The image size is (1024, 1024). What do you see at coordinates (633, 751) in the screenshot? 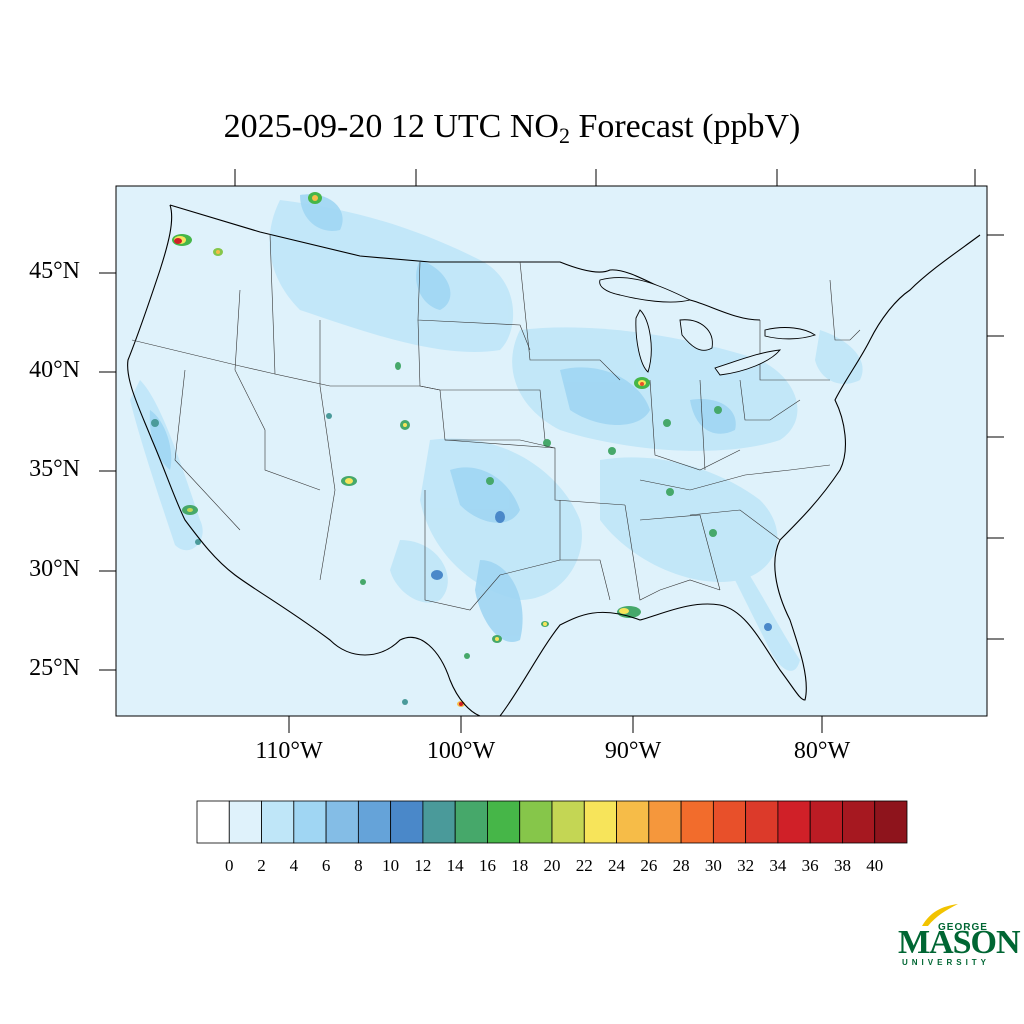
I see `lon-label-90w: 90°W` at bounding box center [633, 751].